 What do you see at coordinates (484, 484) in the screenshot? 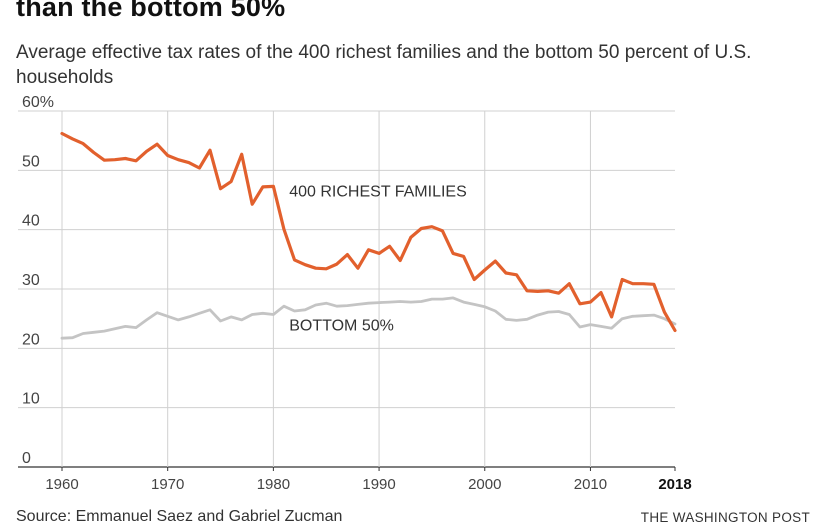
I see `x-tick-label: 2000` at bounding box center [484, 484].